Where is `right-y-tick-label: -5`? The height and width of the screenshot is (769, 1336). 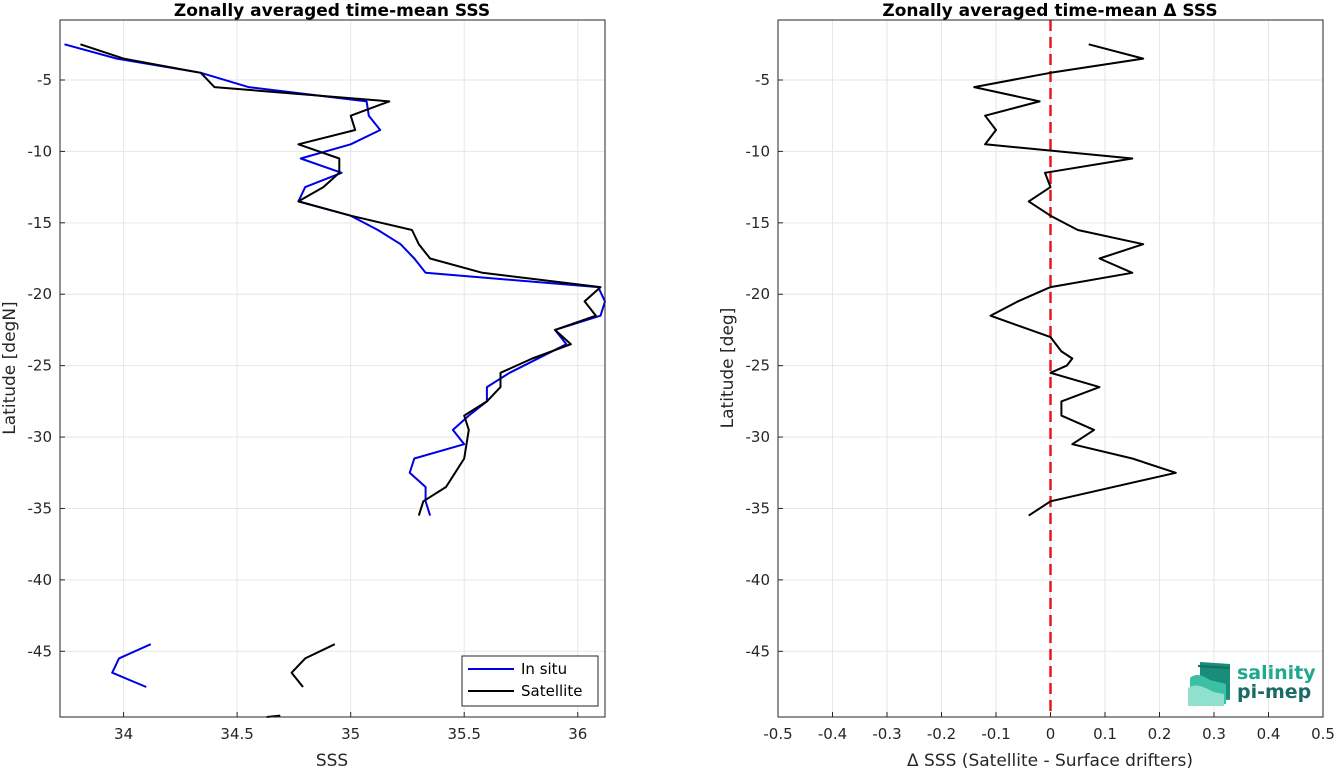
right-y-tick-label: -5 is located at coordinates (762, 80).